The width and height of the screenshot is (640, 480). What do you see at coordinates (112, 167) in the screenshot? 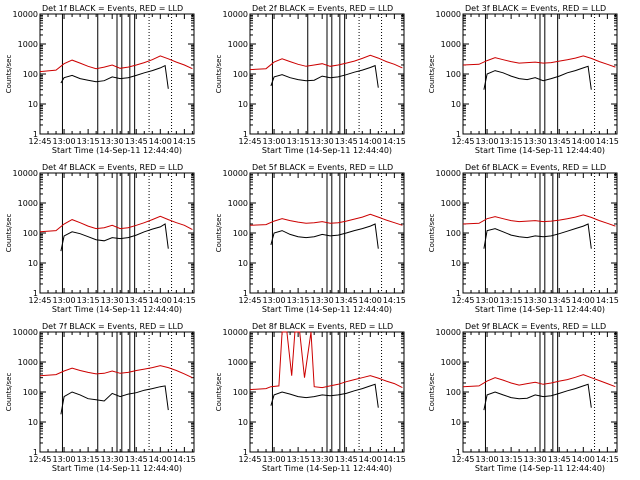
I see `panel-title: Det 4f BLACK = Events, RED = LLD` at bounding box center [112, 167].